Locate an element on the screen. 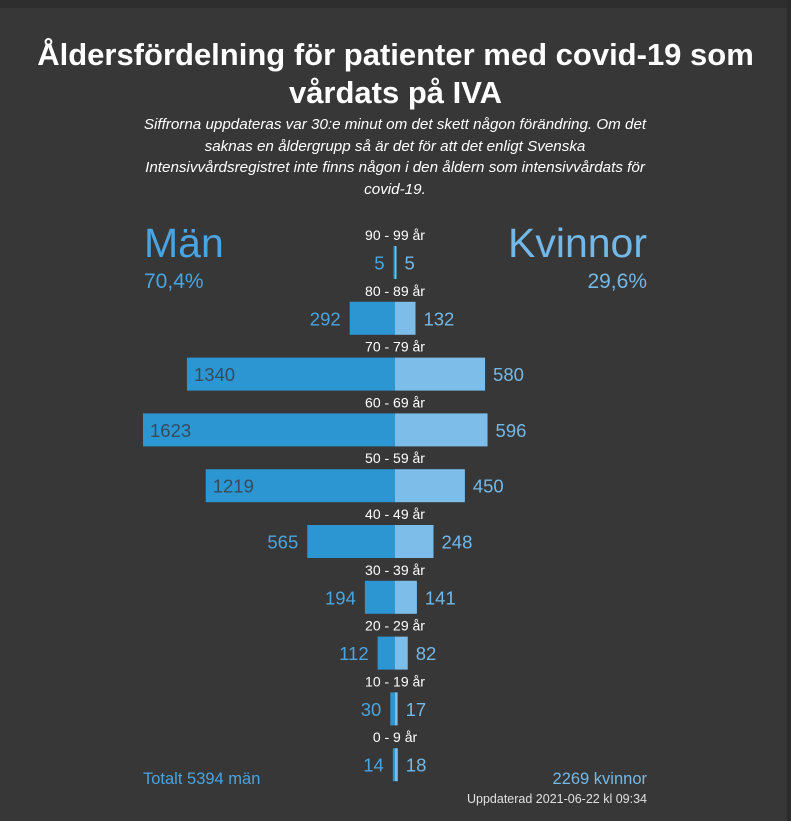  men-total: Totalt 5394 män is located at coordinates (202, 779).